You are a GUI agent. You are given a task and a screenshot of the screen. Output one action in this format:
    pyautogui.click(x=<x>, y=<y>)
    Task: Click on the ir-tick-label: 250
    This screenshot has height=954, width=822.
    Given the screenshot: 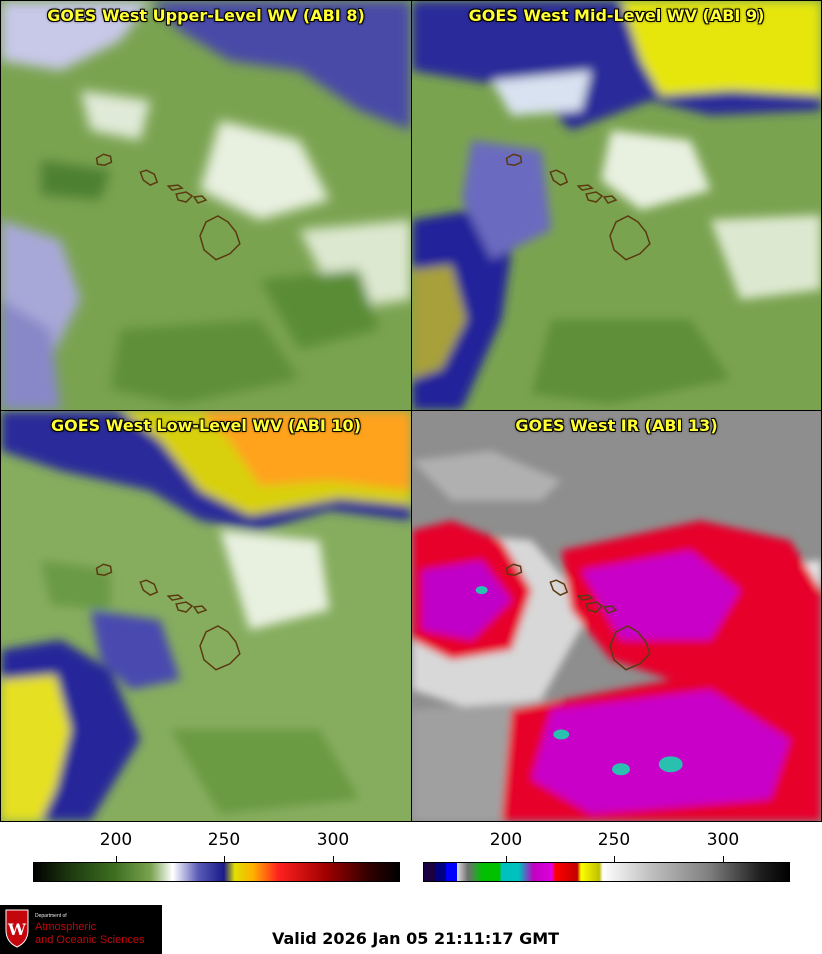 What is the action you would take?
    pyautogui.click(x=614, y=840)
    